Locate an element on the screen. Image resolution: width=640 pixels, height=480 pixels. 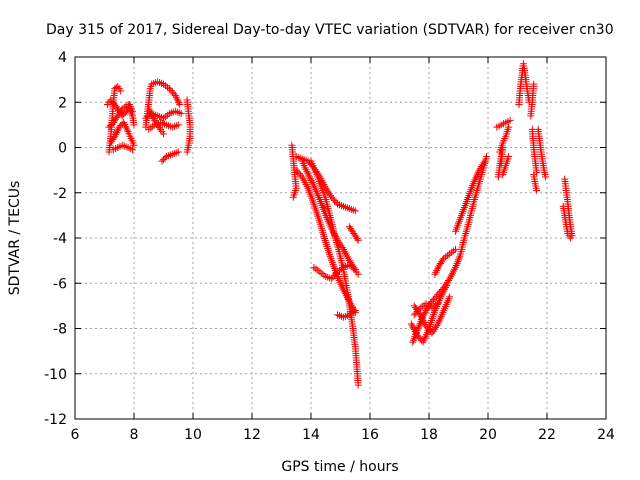
x-tick-label: 6 is located at coordinates (75, 435).